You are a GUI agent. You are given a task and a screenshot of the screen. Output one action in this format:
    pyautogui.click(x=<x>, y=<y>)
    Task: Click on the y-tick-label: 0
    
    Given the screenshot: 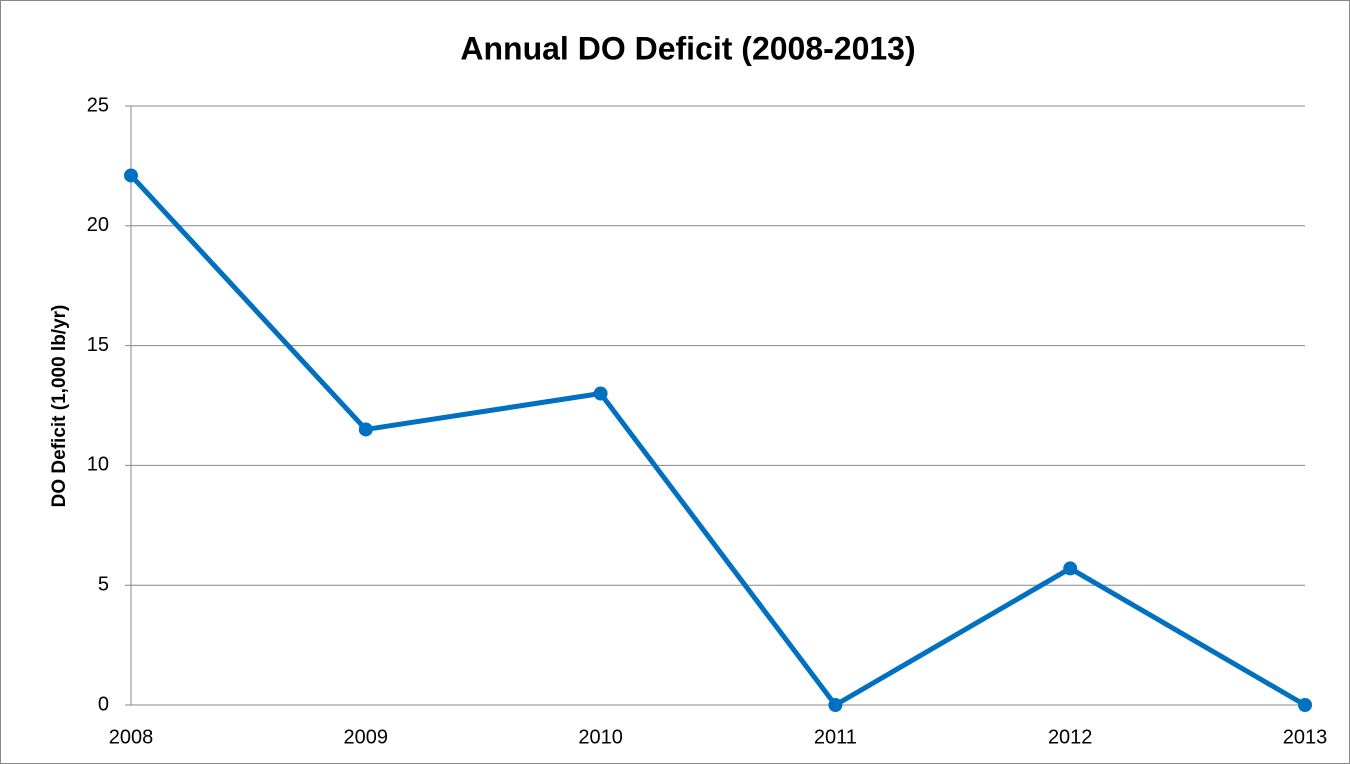 What is the action you would take?
    pyautogui.click(x=103, y=704)
    